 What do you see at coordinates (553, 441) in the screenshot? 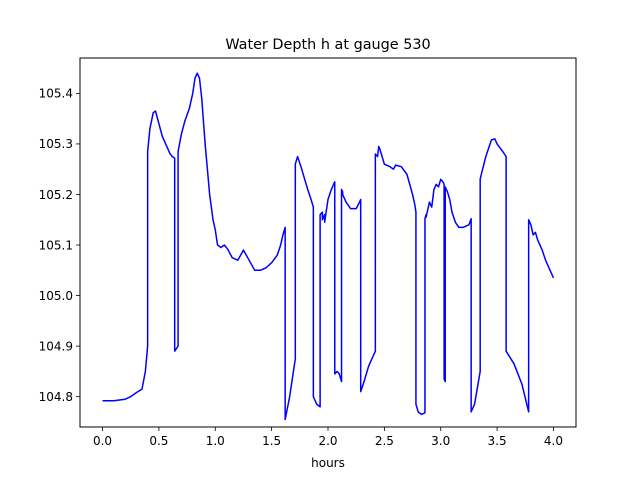
I see `x-tick-label: 4.0` at bounding box center [553, 441].